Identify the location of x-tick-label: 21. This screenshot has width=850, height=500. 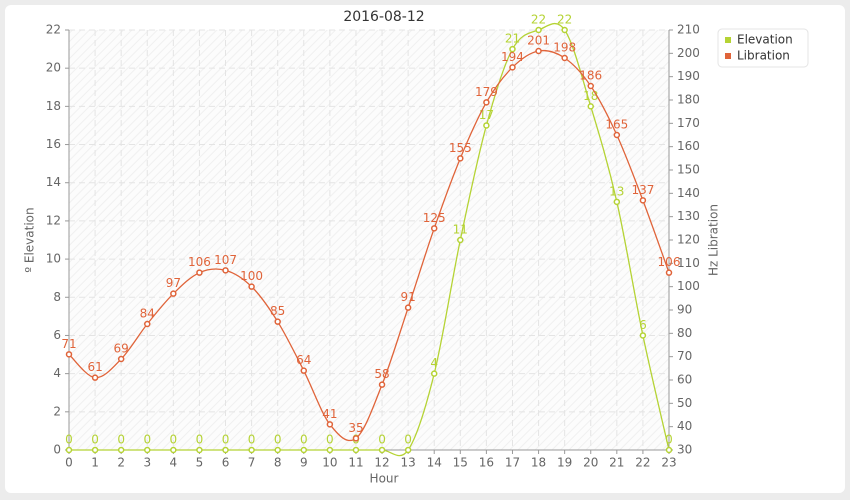
(616, 463).